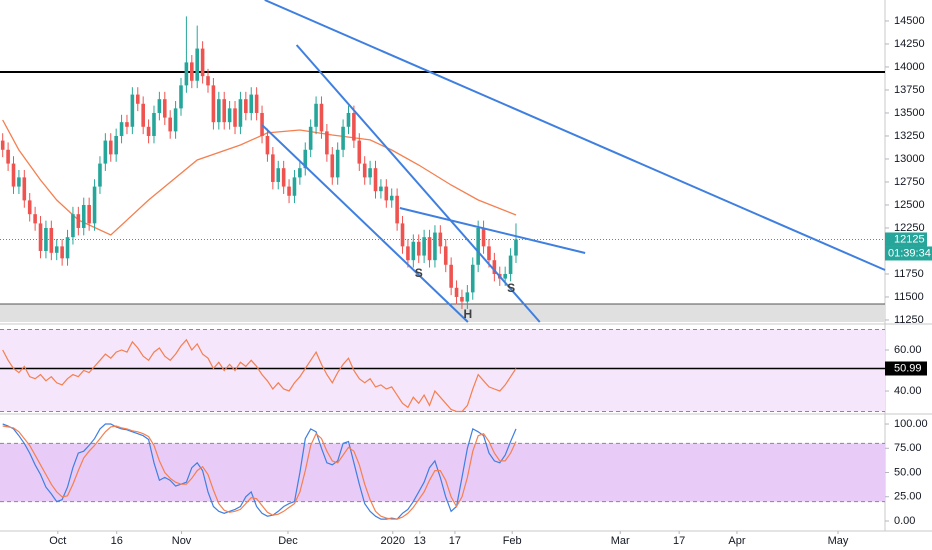  Describe the element at coordinates (442, 312) in the screenshot. I see `support-band` at that location.